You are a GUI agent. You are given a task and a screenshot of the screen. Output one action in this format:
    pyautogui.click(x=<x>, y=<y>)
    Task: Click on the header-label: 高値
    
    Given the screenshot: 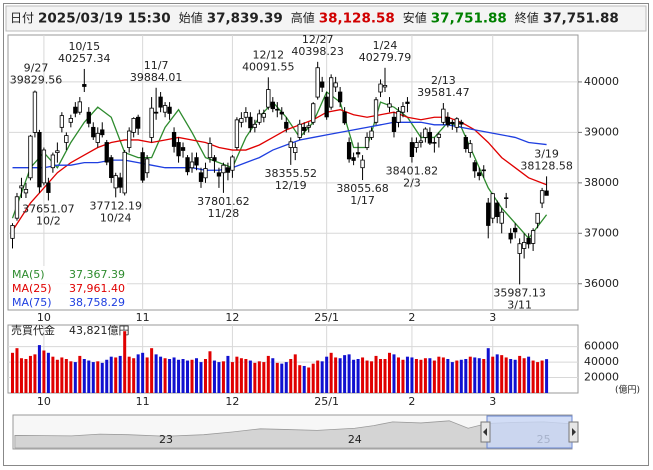 What is the action you would take?
    pyautogui.click(x=303, y=17)
    